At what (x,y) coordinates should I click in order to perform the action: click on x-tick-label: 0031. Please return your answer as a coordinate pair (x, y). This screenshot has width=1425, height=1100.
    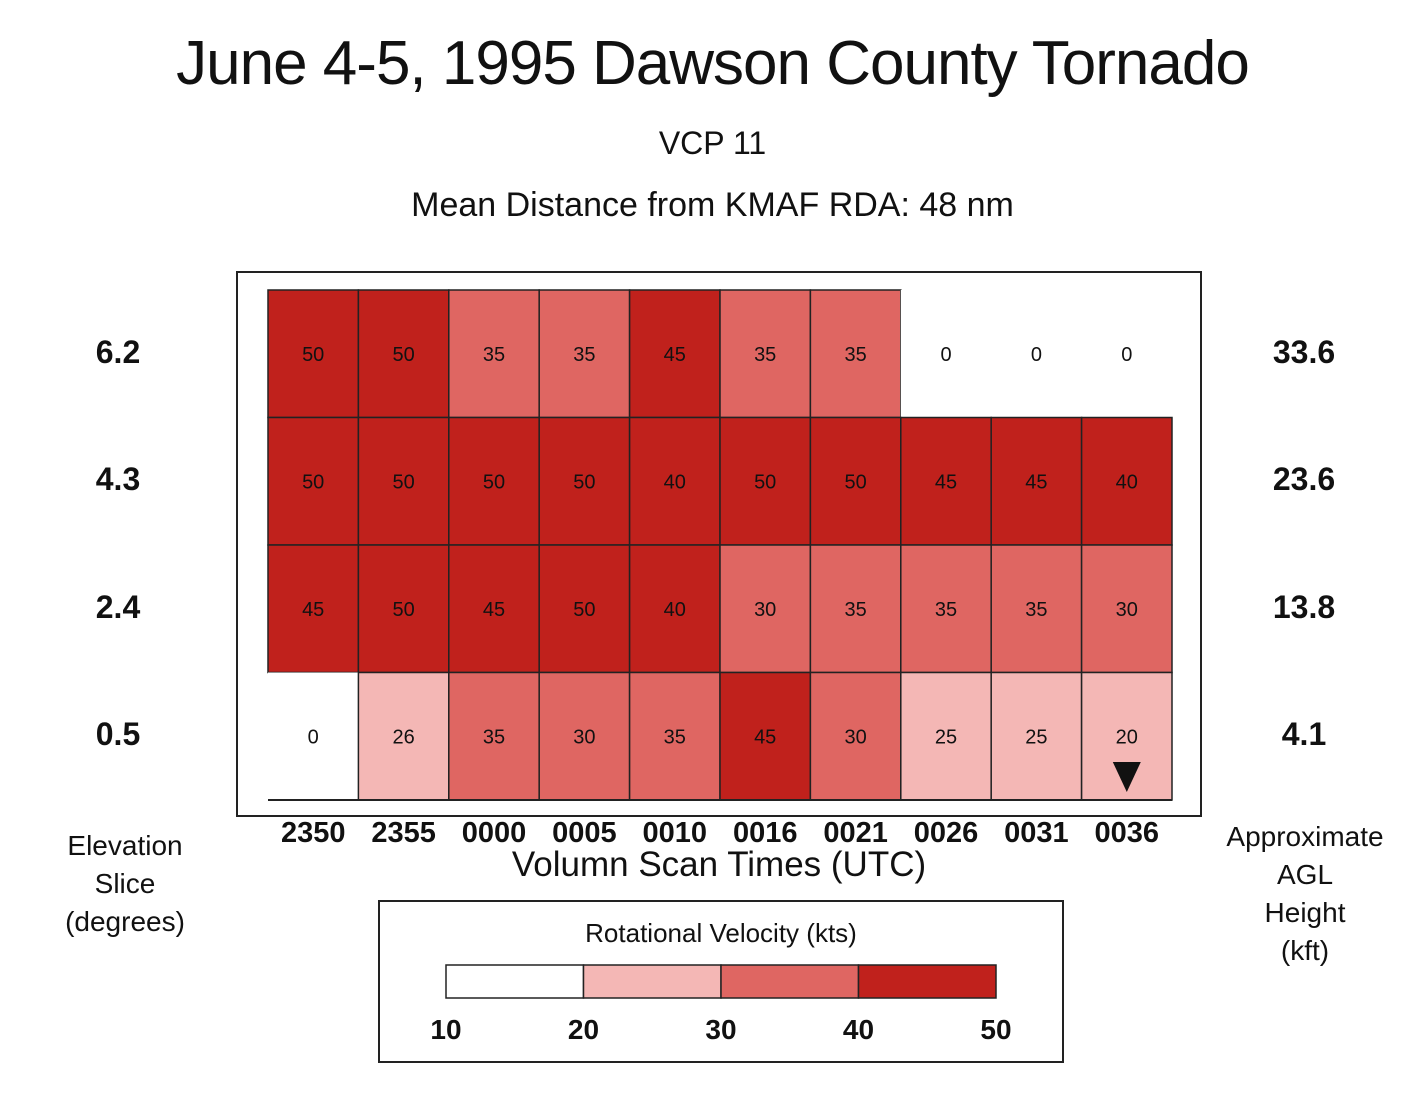
    Looking at the image, I should click on (1036, 833).